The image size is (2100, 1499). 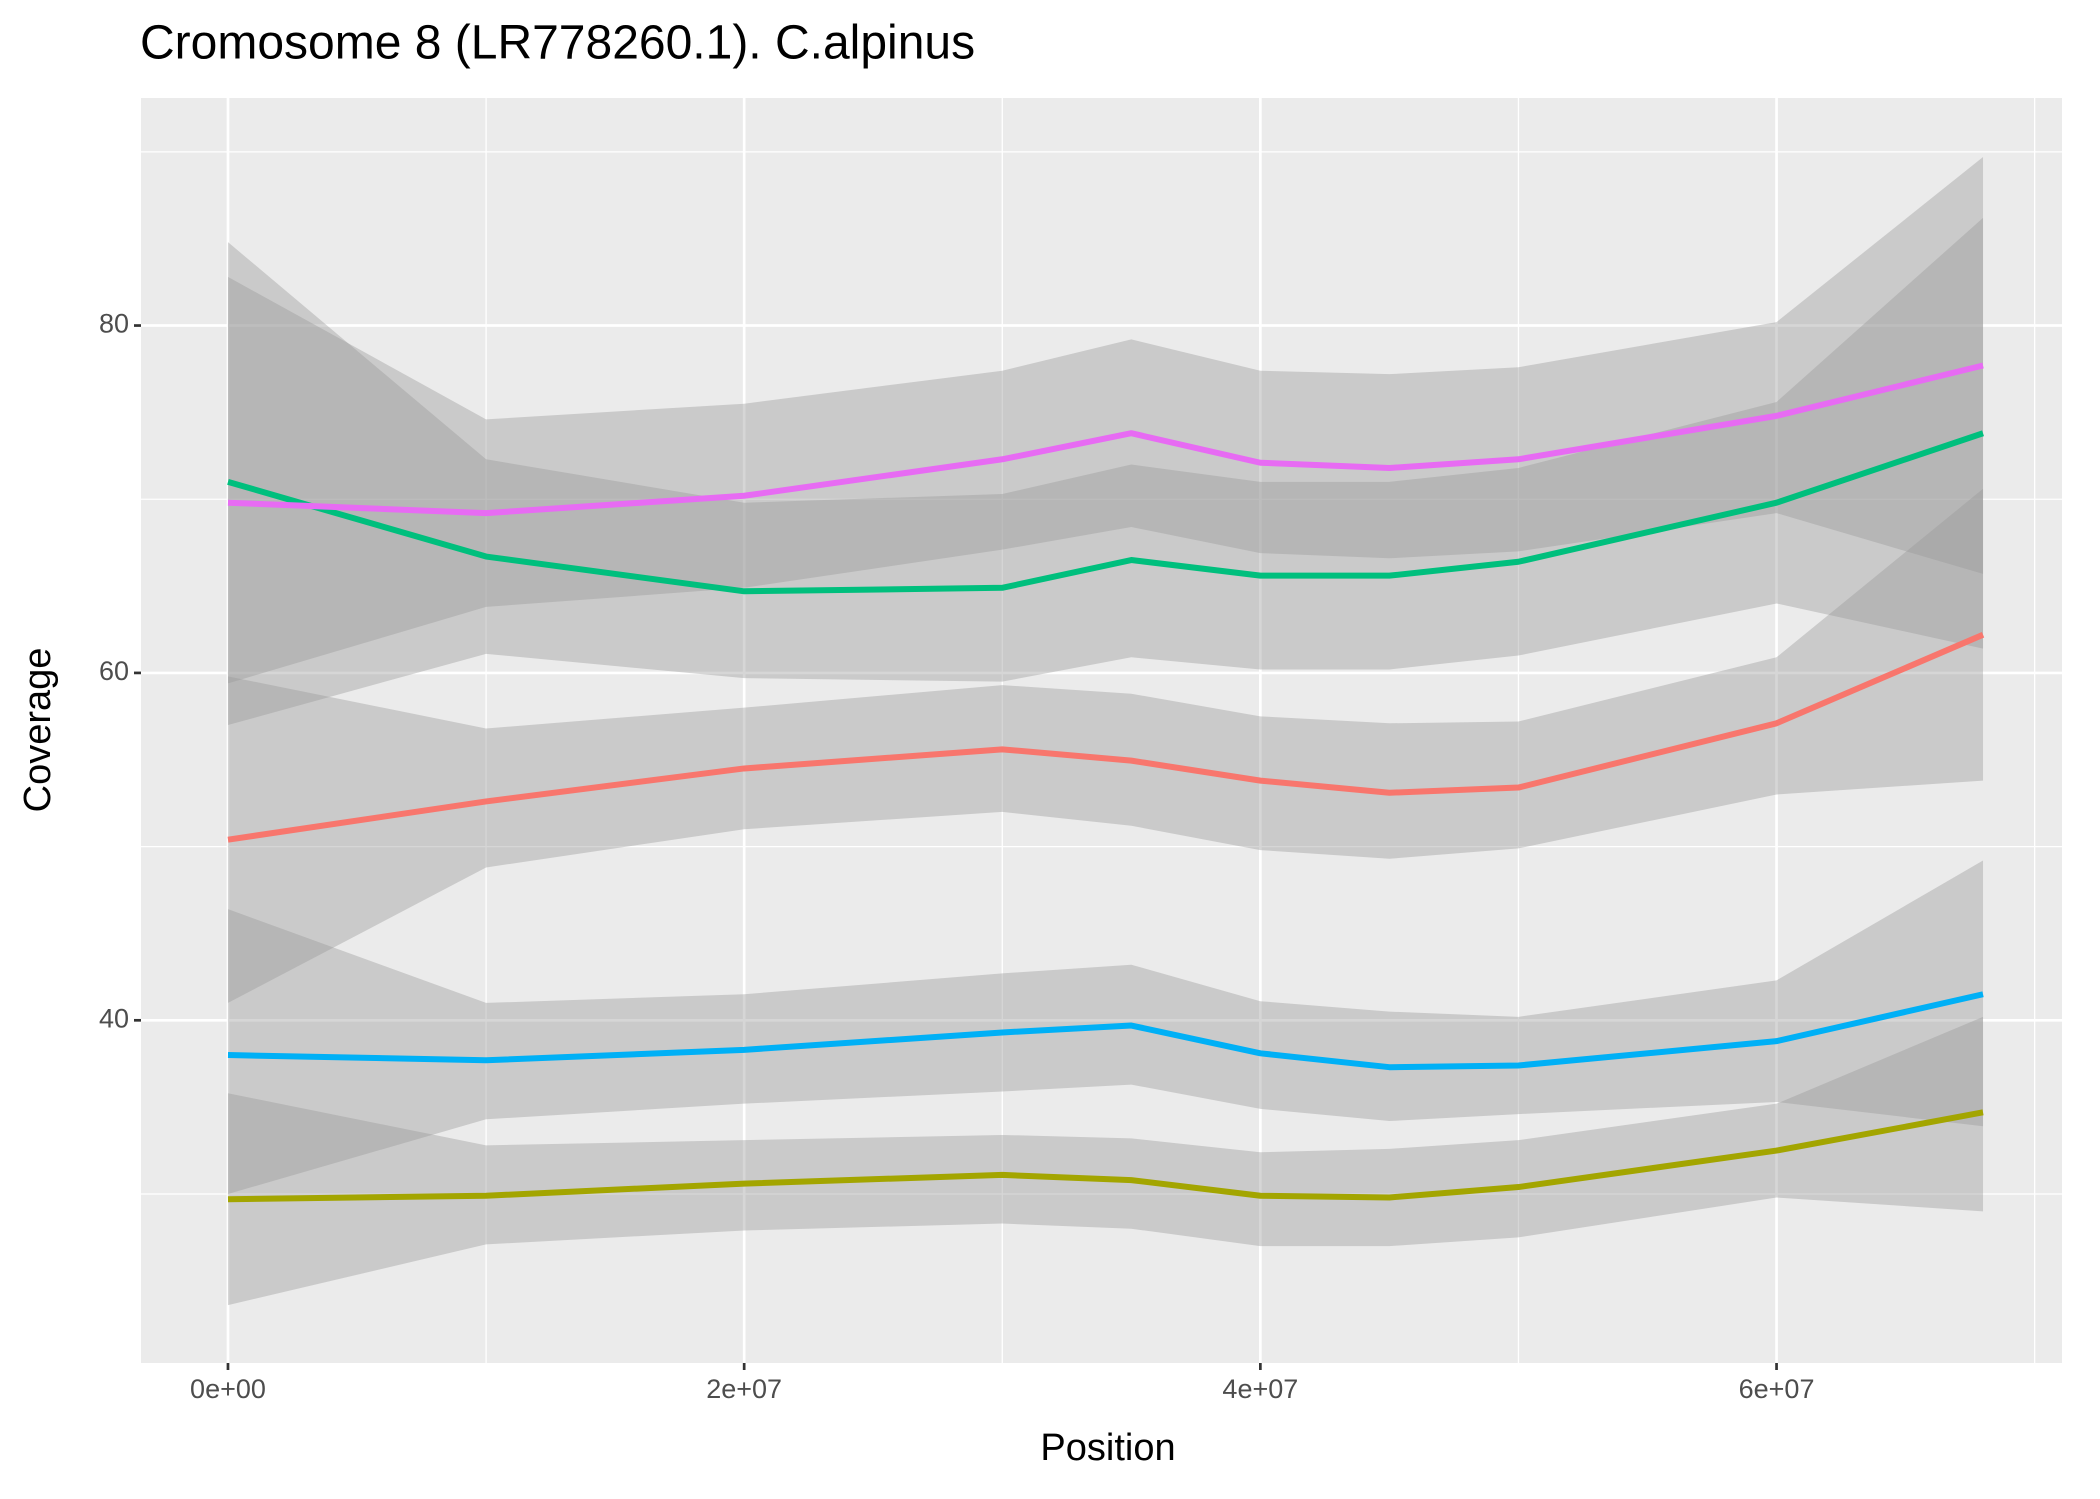 What do you see at coordinates (1107, 1448) in the screenshot?
I see `x-axis-label: Position` at bounding box center [1107, 1448].